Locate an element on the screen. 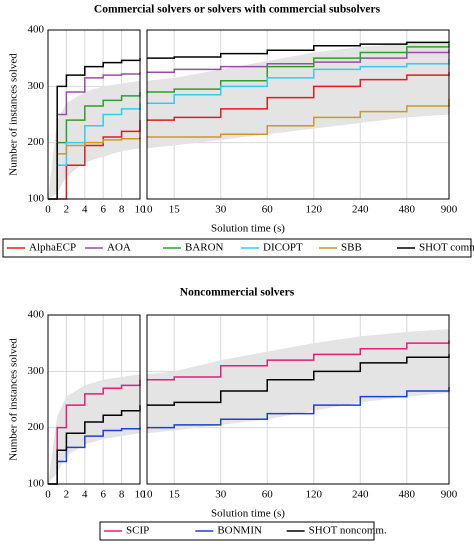 The height and width of the screenshot is (558, 474). legend-label: AlphaECP is located at coordinates (52, 248).